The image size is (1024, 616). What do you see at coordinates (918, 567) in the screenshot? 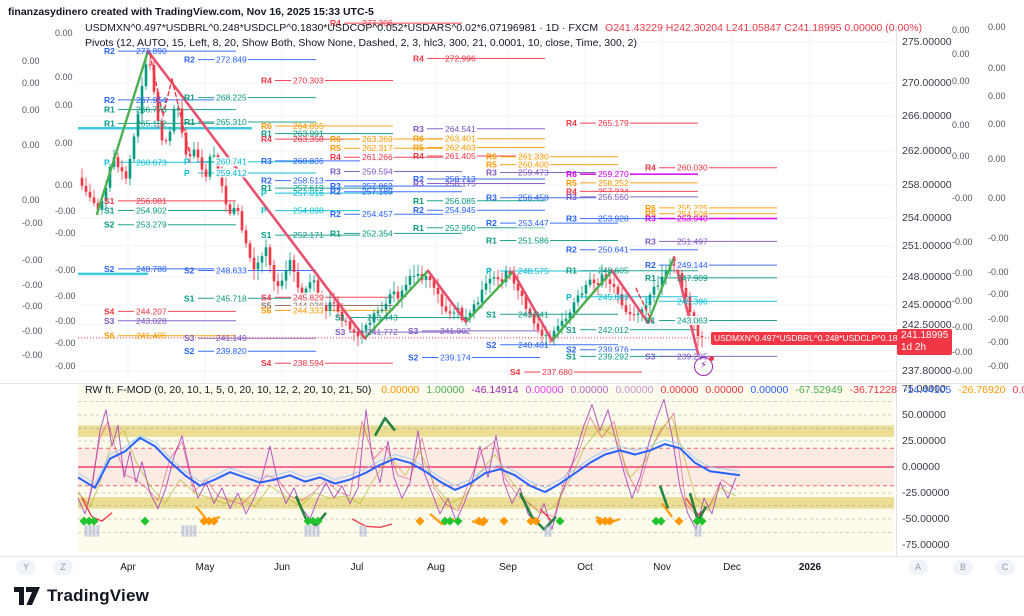
I see `axis-quick-button-a: A` at bounding box center [918, 567].